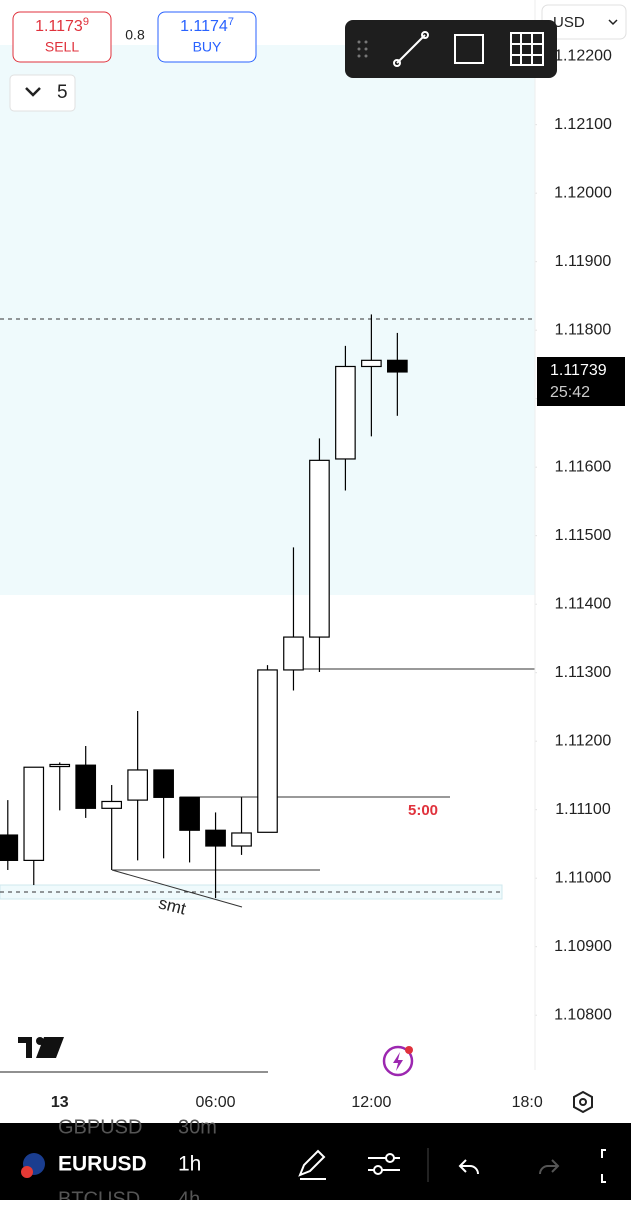 This screenshot has height=1205, width=631. Describe the element at coordinates (207, 37) in the screenshot. I see `buy-button` at that location.